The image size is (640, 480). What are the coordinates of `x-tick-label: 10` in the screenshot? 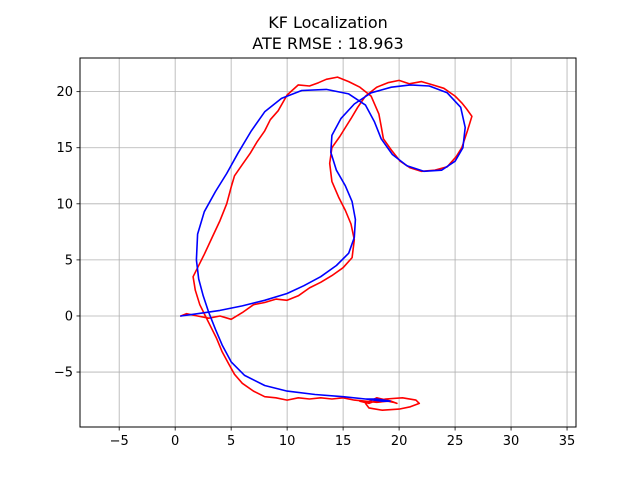 It's located at (287, 441).